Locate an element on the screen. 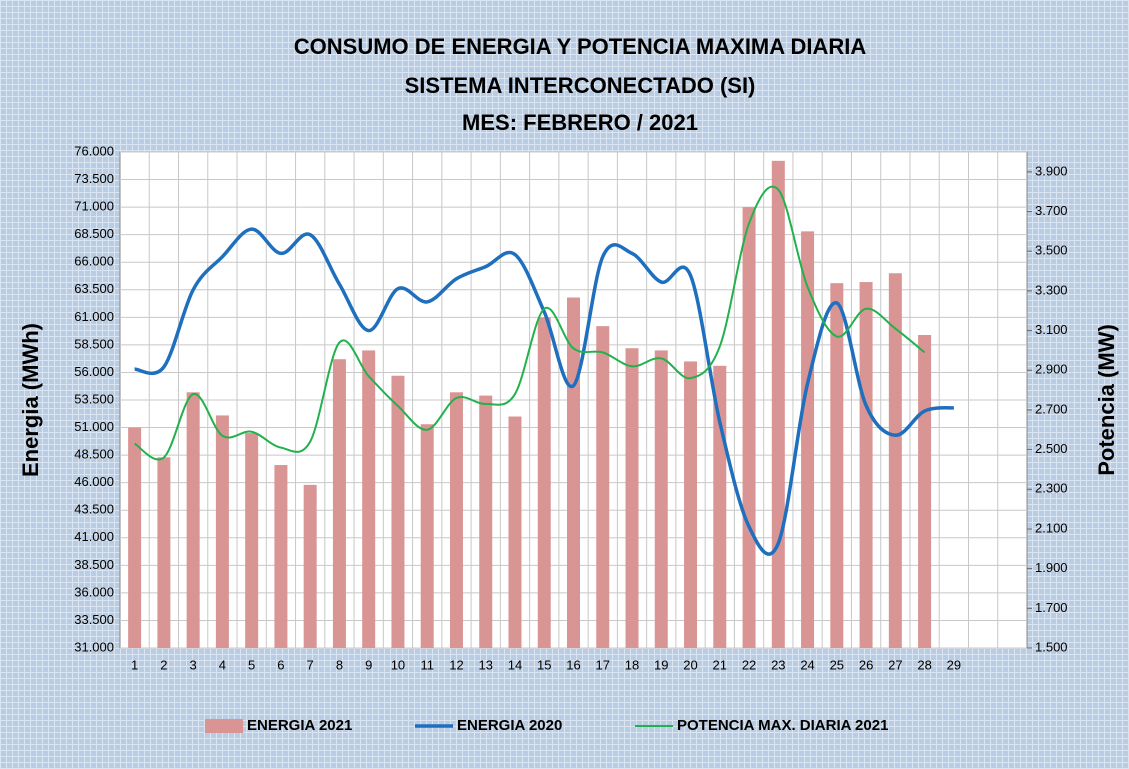 The height and width of the screenshot is (769, 1129). chart-subtitle: SISTEMA INTERCONECTADO (SI) is located at coordinates (580, 85).